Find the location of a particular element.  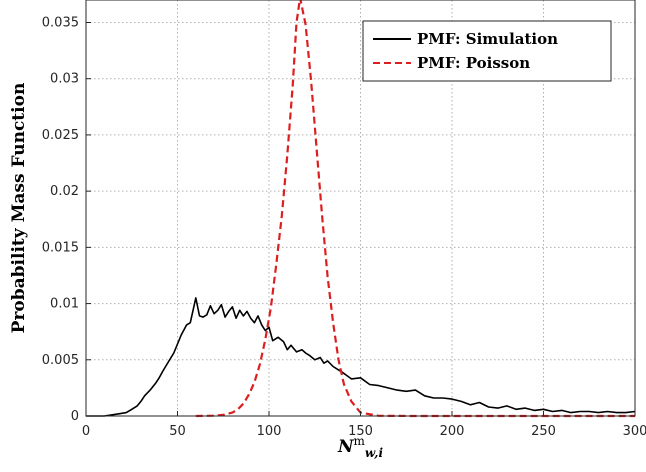

y-tick-label: 0 is located at coordinates (75, 416).